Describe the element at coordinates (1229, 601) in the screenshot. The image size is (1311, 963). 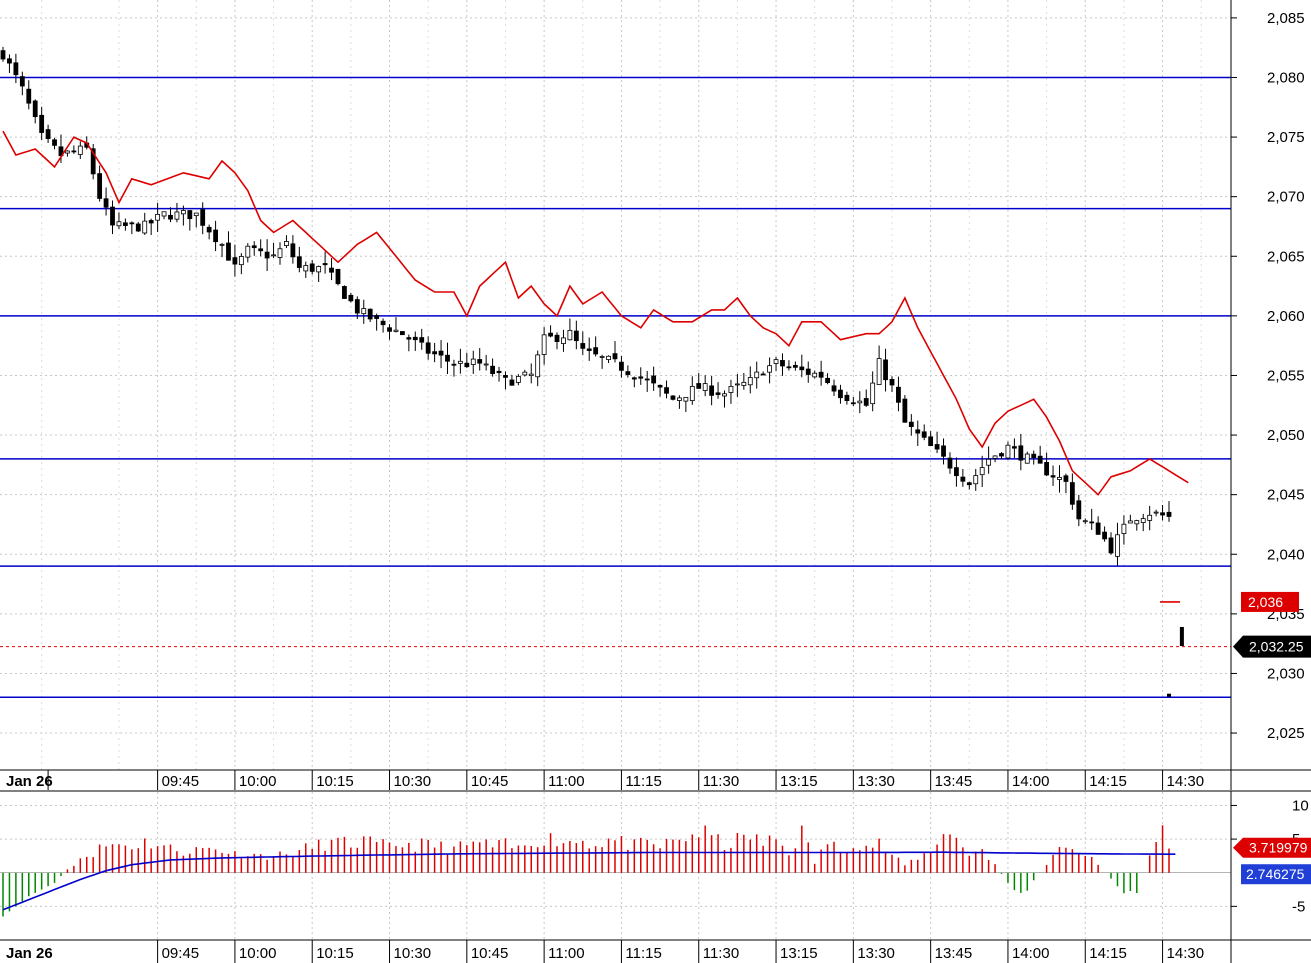
I see `ma-value-badge: 2,036` at that location.